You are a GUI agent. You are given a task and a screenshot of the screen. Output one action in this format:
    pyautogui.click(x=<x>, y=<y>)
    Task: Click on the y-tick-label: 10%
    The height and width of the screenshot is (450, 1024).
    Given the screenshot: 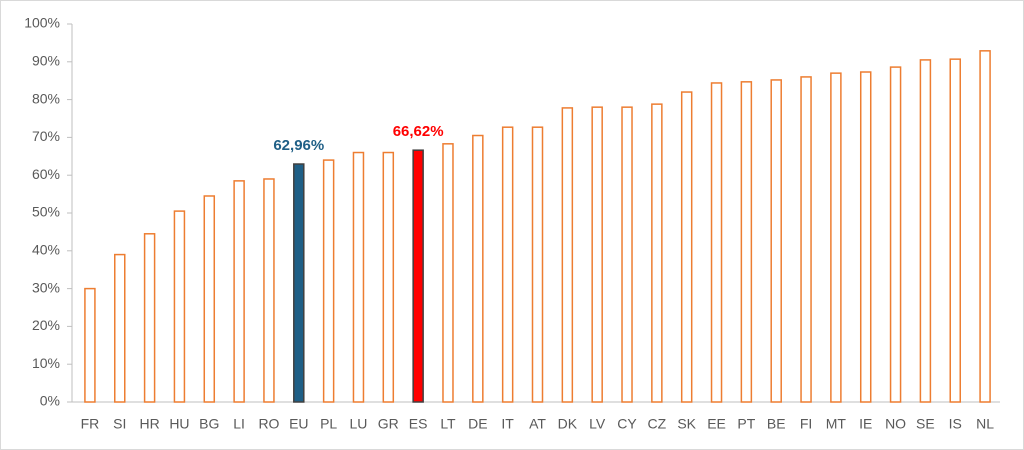 What is the action you would take?
    pyautogui.click(x=46, y=363)
    